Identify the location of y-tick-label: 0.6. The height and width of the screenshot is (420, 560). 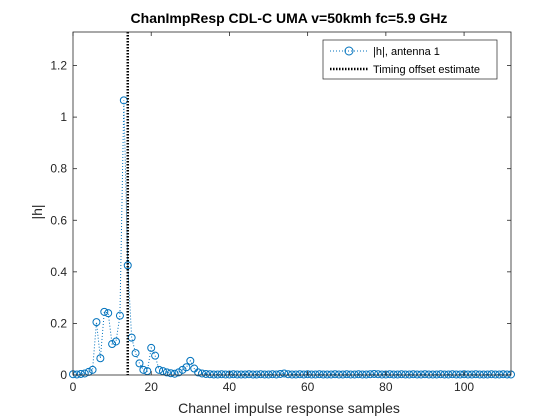
(58, 220).